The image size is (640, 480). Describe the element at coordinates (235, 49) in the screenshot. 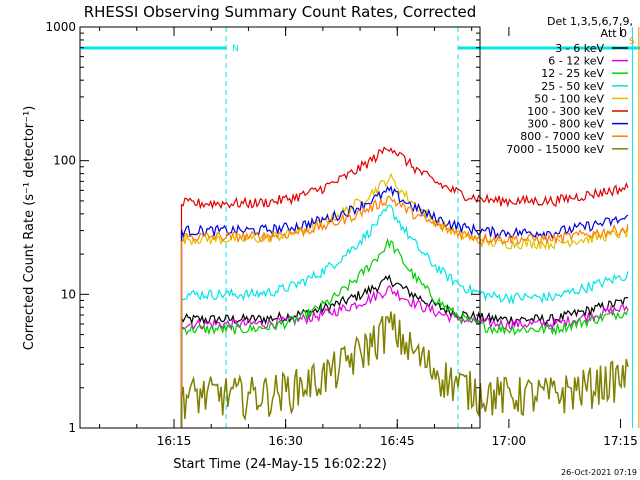

I see `night-label: N` at that location.